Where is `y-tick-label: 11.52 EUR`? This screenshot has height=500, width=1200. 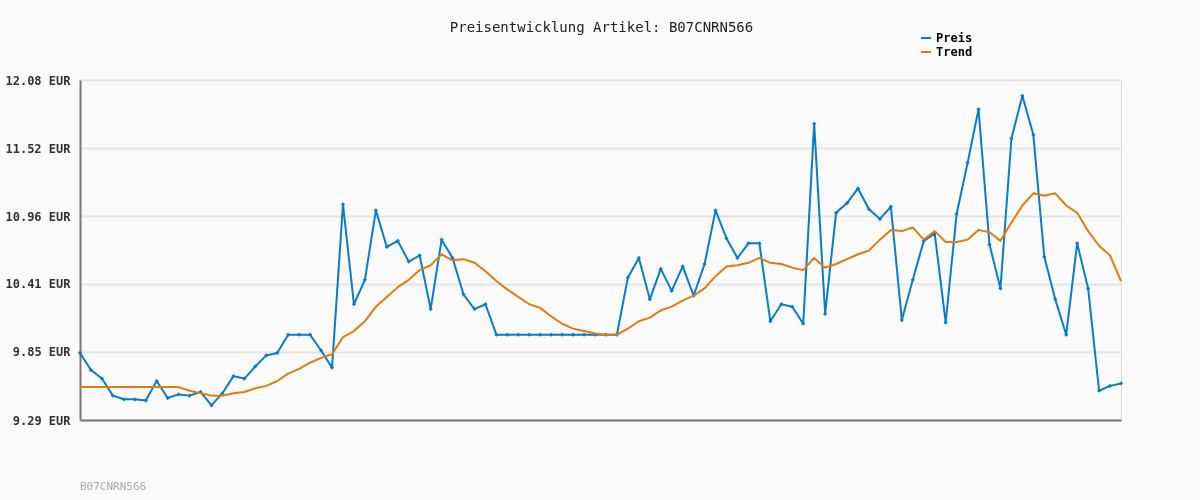
y-tick-label: 11.52 EUR is located at coordinates (38, 148).